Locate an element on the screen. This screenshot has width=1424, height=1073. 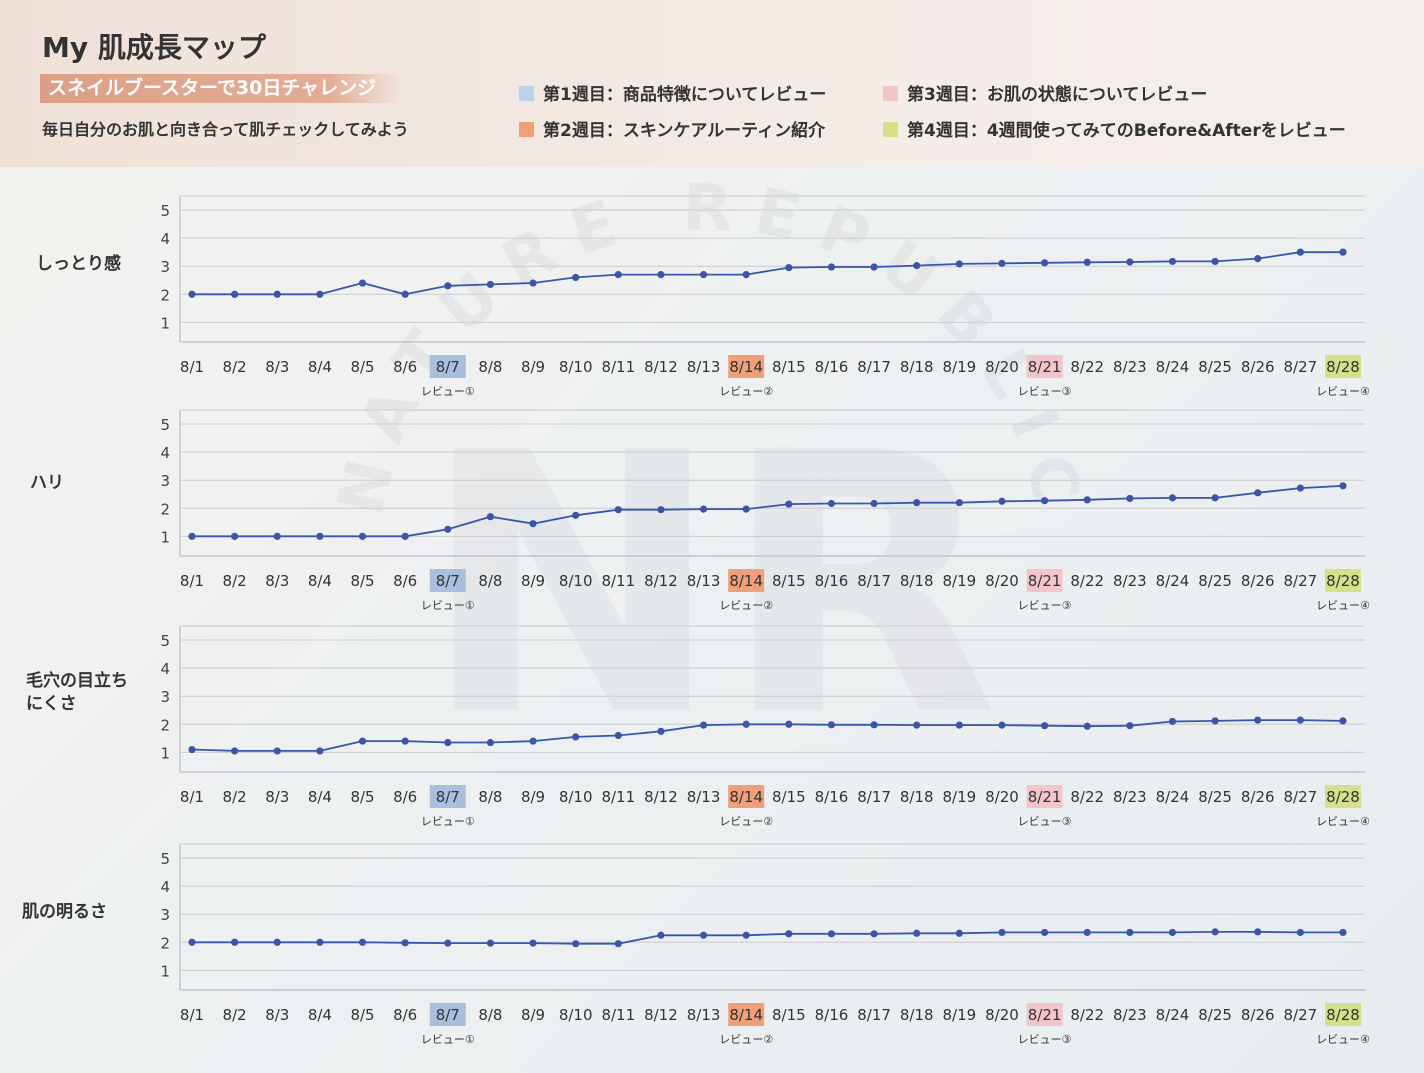
x-tick-label: 8/10 is located at coordinates (576, 797).